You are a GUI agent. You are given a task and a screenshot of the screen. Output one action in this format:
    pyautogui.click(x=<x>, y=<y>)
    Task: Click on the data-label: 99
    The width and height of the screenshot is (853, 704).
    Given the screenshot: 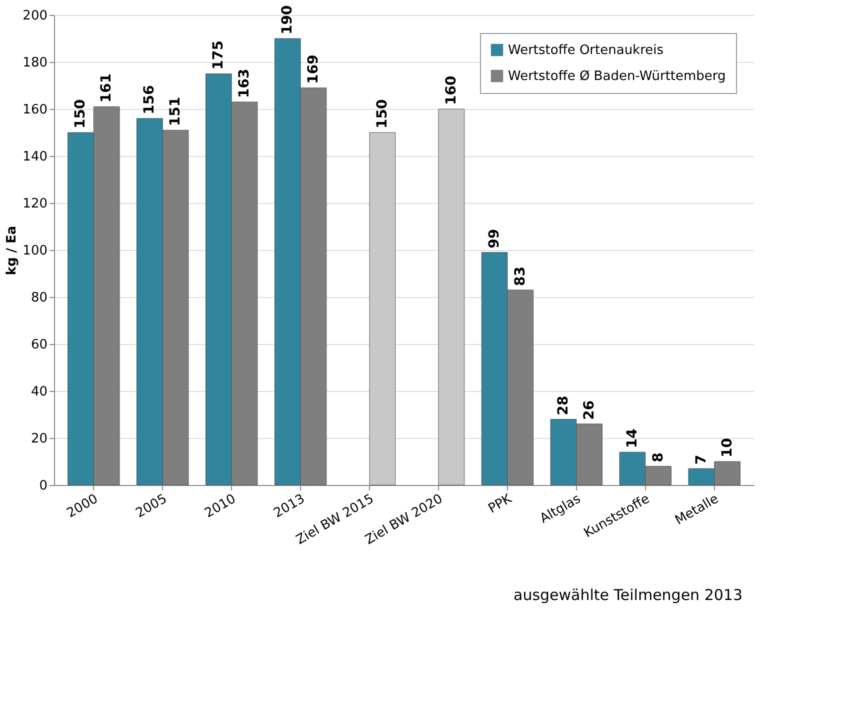 What is the action you would take?
    pyautogui.click(x=494, y=238)
    